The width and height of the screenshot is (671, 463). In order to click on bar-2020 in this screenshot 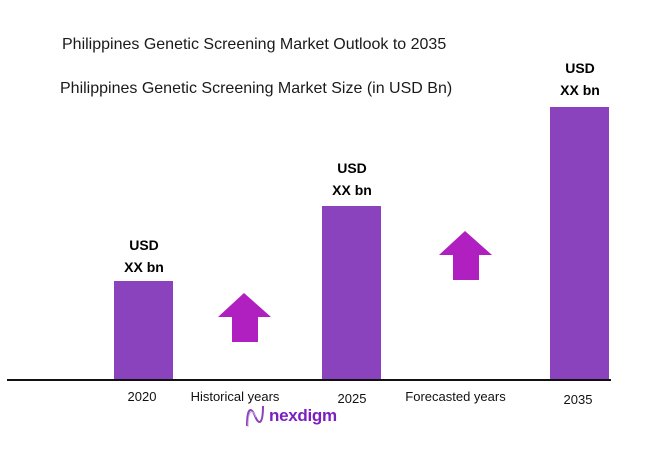, I will do `click(143, 330)`.